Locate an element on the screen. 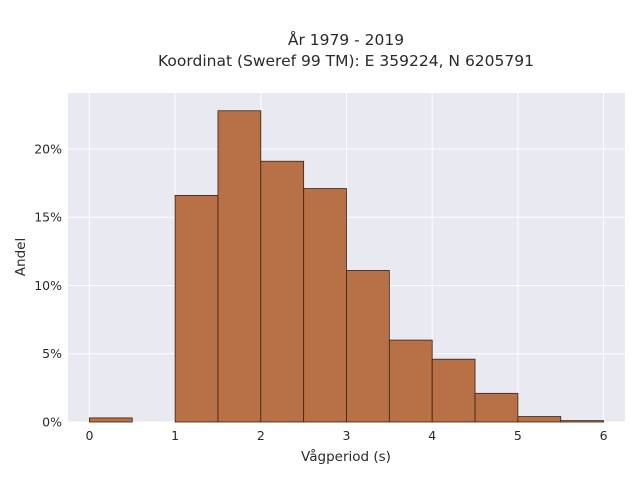 The width and height of the screenshot is (640, 480). x-tick-label: 6 is located at coordinates (604, 435).